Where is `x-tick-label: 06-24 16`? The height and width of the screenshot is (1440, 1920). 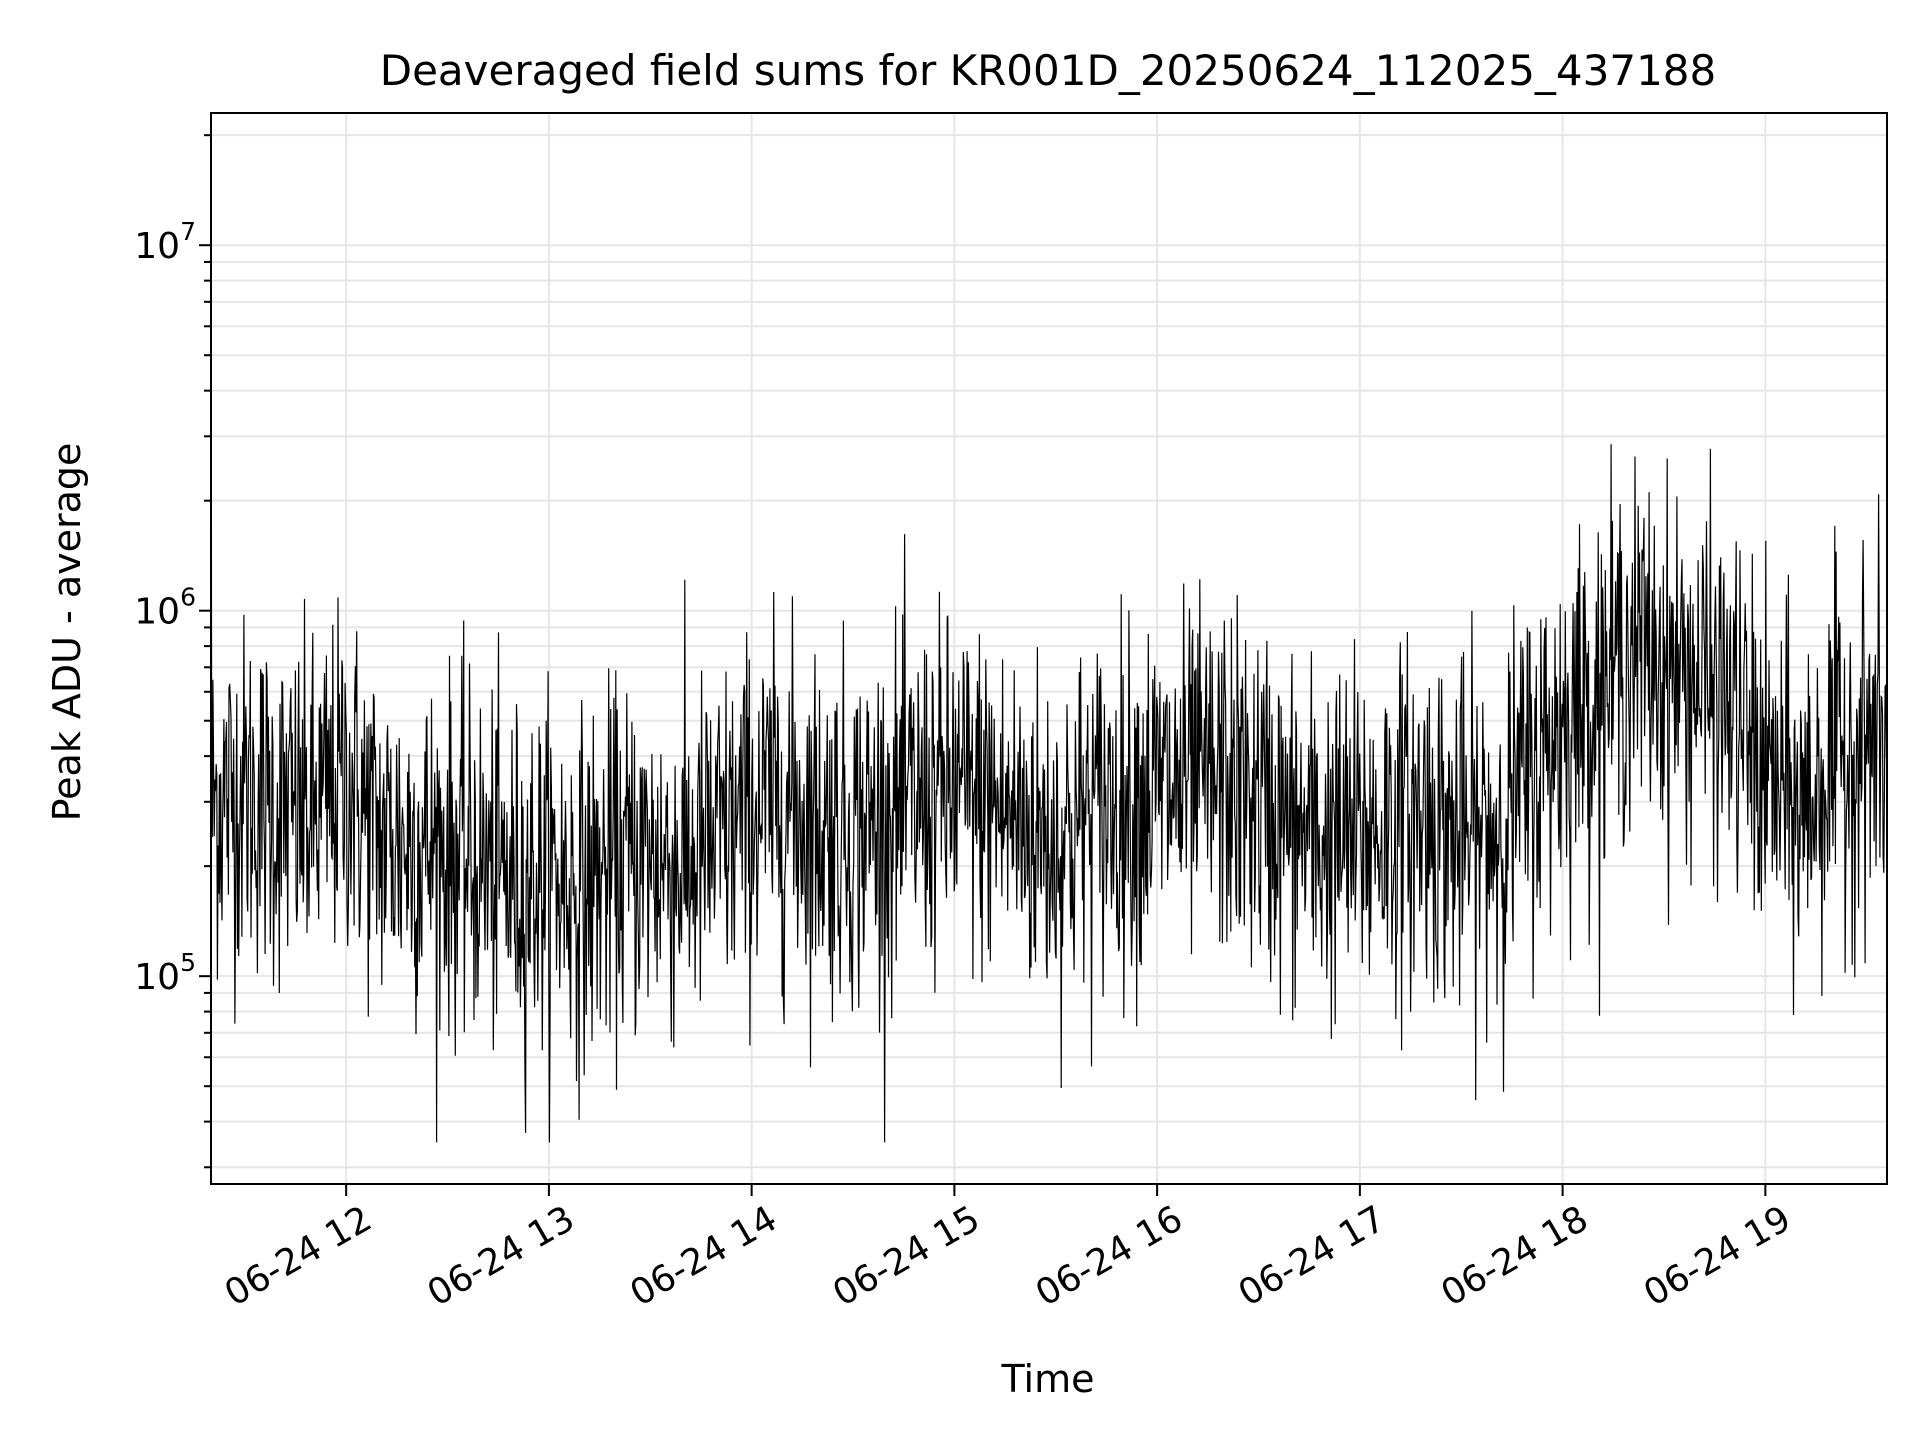
x-tick-label: 06-24 16 is located at coordinates (1109, 1256).